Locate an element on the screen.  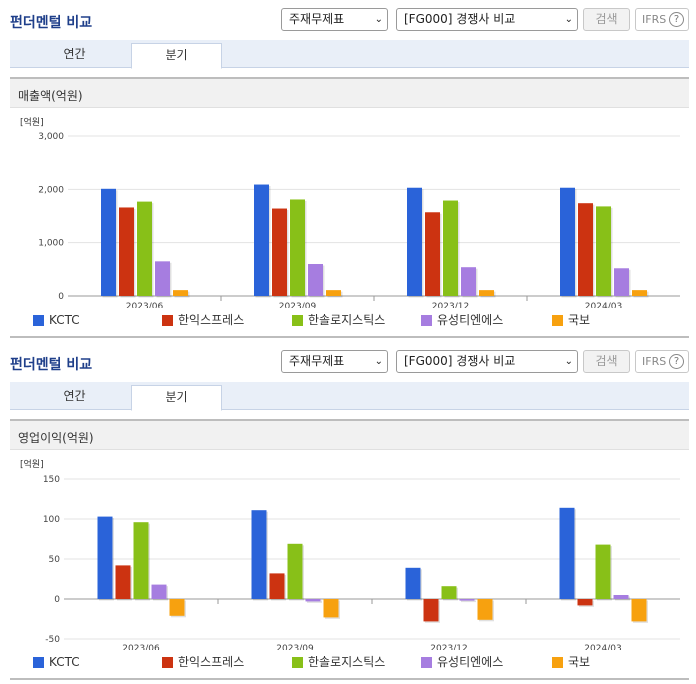
legend-label: KCTC is located at coordinates (64, 662).